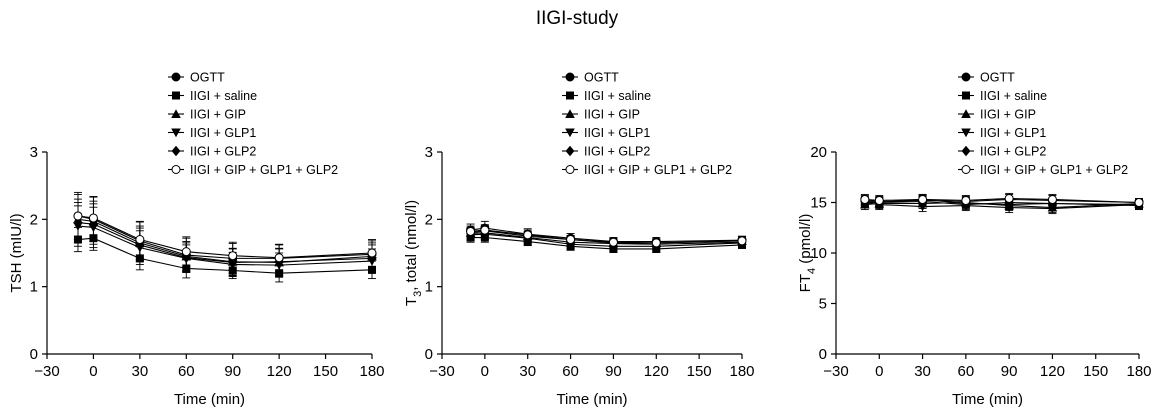 This screenshot has height=410, width=1154. What do you see at coordinates (818, 152) in the screenshot?
I see `y-tick-label: 20` at bounding box center [818, 152].